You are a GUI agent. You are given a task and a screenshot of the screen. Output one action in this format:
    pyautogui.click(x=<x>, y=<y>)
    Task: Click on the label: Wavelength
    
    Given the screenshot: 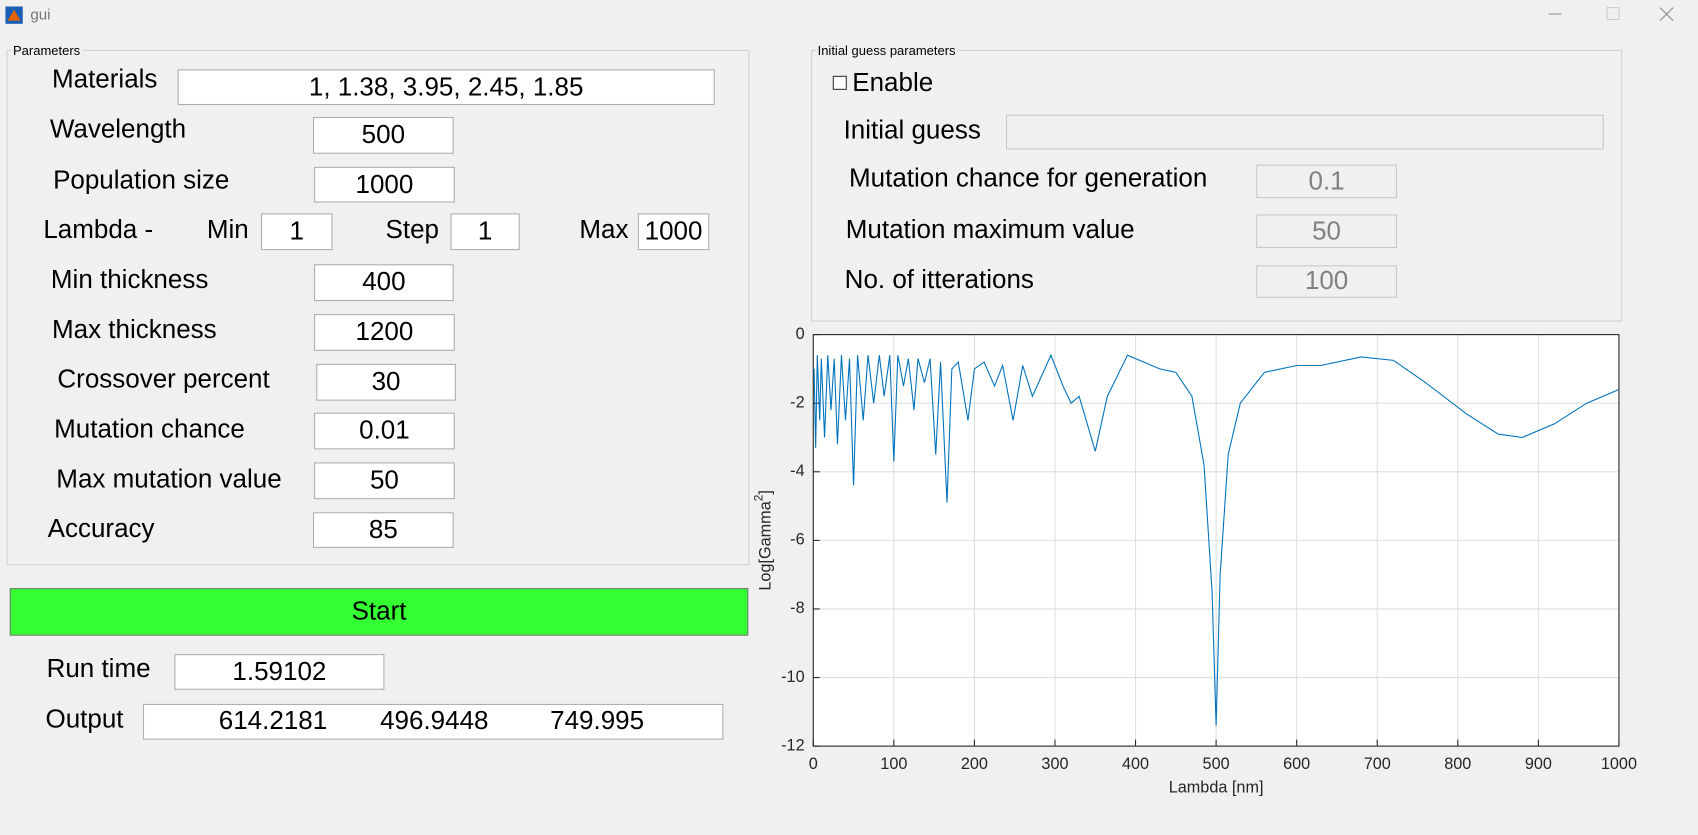 What is the action you would take?
    pyautogui.click(x=118, y=129)
    